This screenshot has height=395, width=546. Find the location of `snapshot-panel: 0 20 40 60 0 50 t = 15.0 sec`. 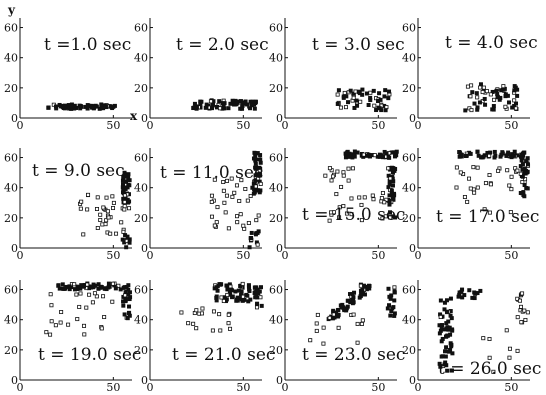

snapshot-panel: 0 20 40 60 0 50 t = 15.0 sec is located at coordinates (337, 205).